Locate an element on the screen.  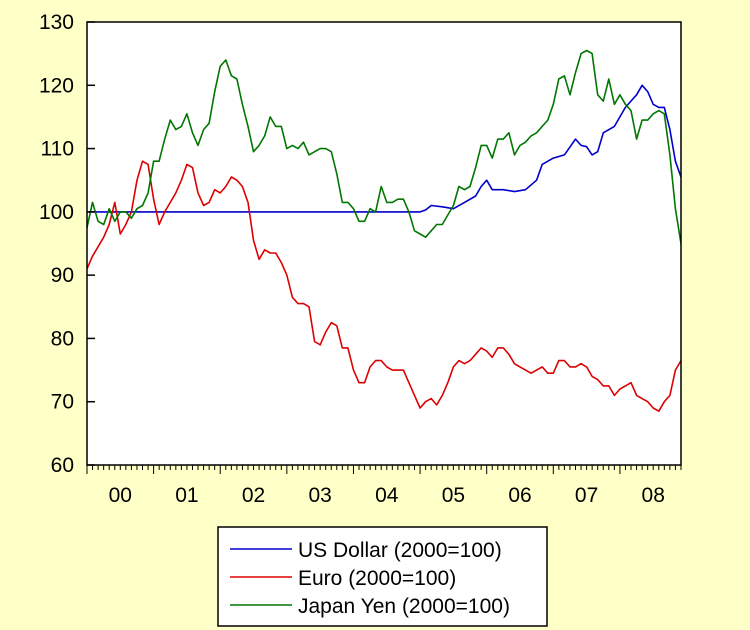
x-axis: 00 01 02 03 04 05 06 07 08 is located at coordinates (384, 486).